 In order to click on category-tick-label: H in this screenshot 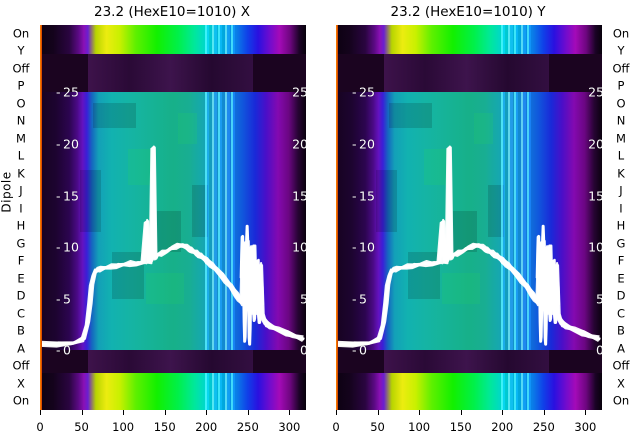, I will do `click(21, 225)`.